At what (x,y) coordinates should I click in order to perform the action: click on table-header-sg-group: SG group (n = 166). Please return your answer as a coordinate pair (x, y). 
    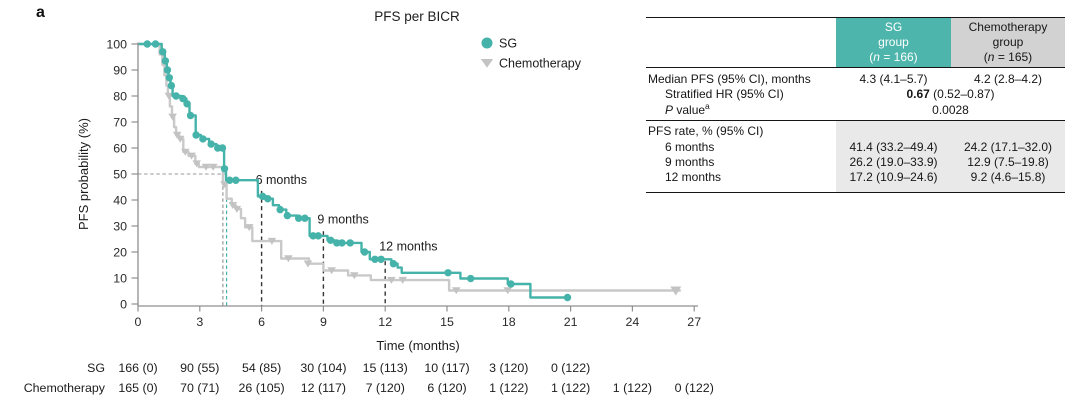
    Looking at the image, I should click on (893, 42).